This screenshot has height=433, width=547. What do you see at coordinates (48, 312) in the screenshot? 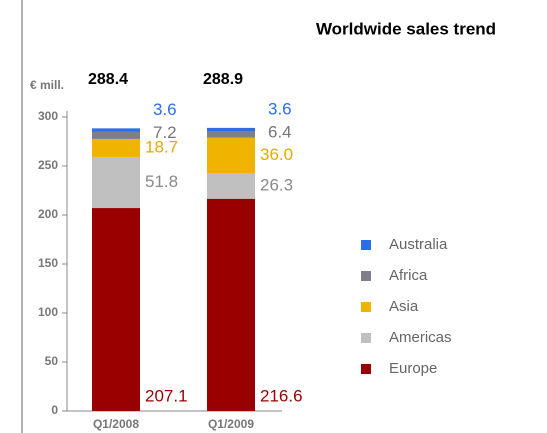
I see `y-tick-label: 100` at bounding box center [48, 312].